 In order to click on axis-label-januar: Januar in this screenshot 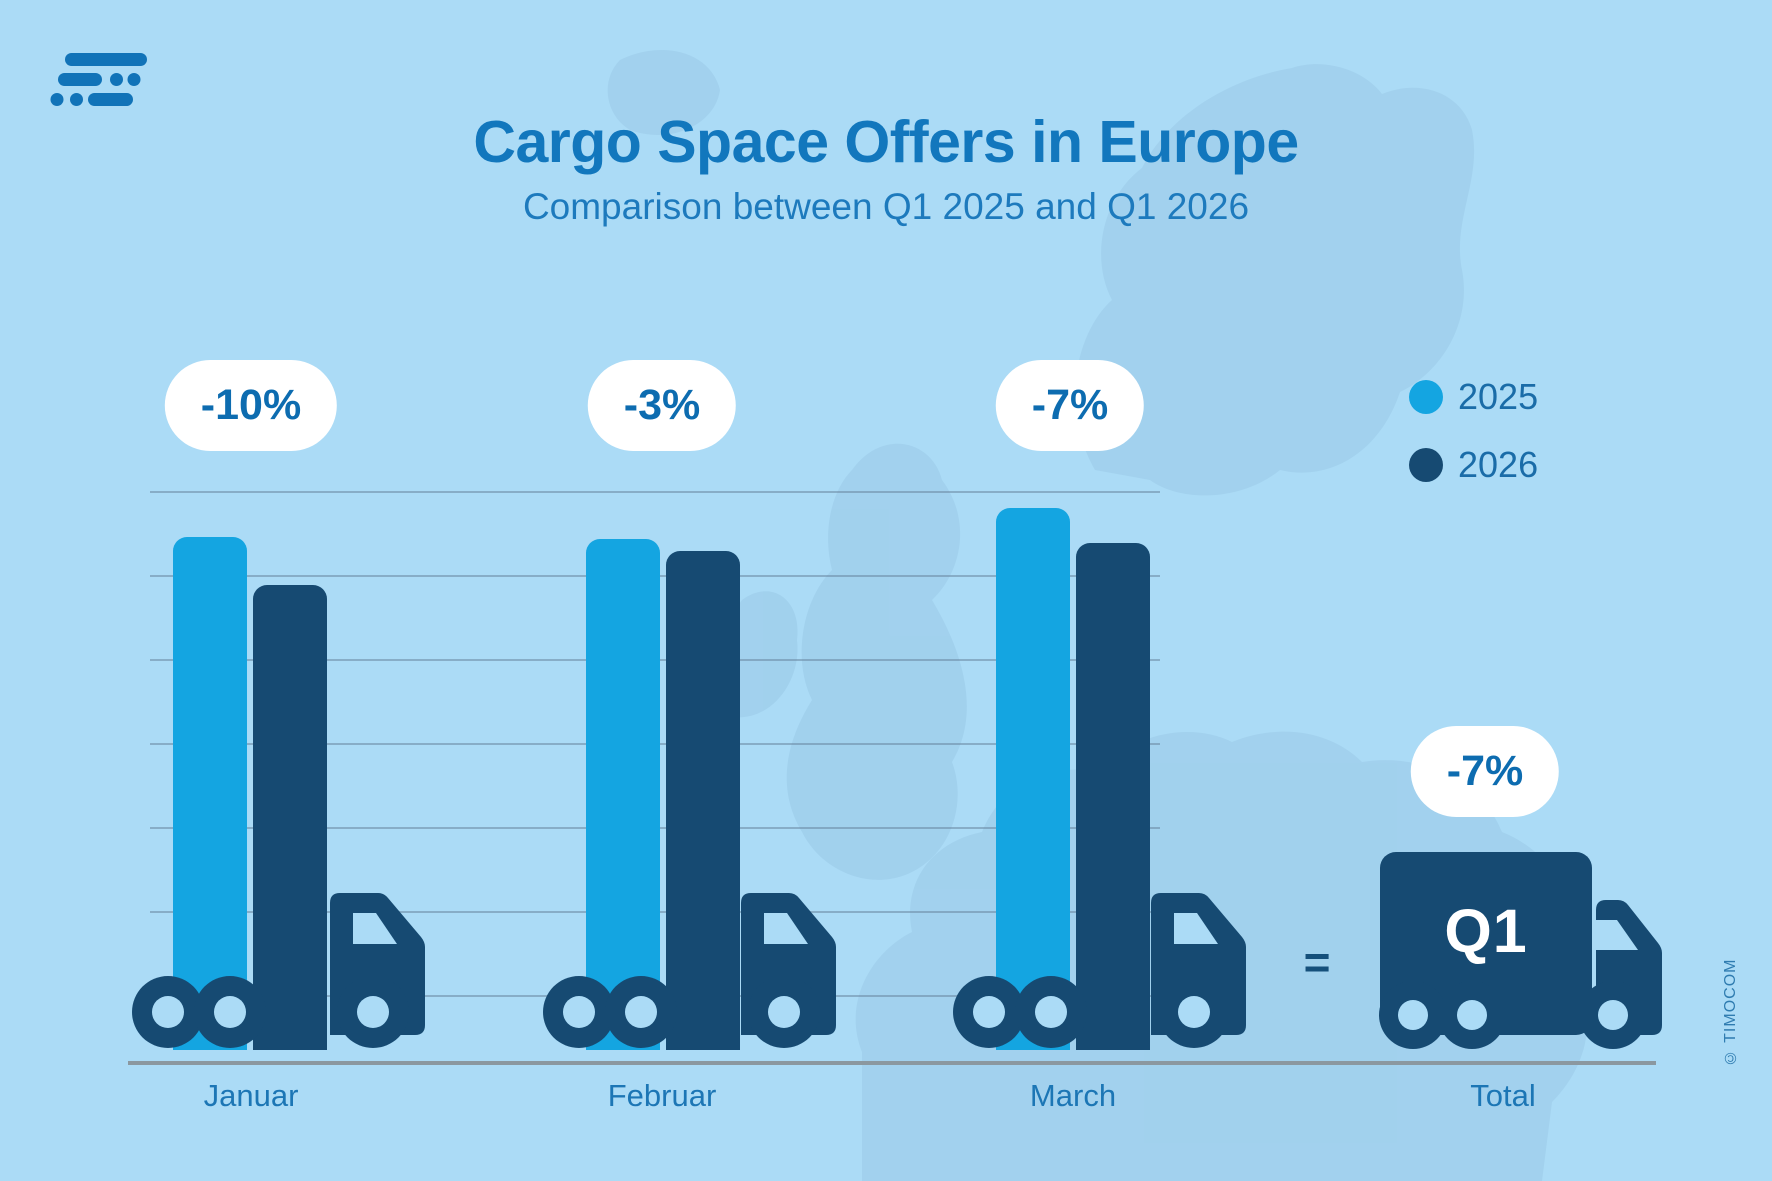, I will do `click(251, 1095)`.